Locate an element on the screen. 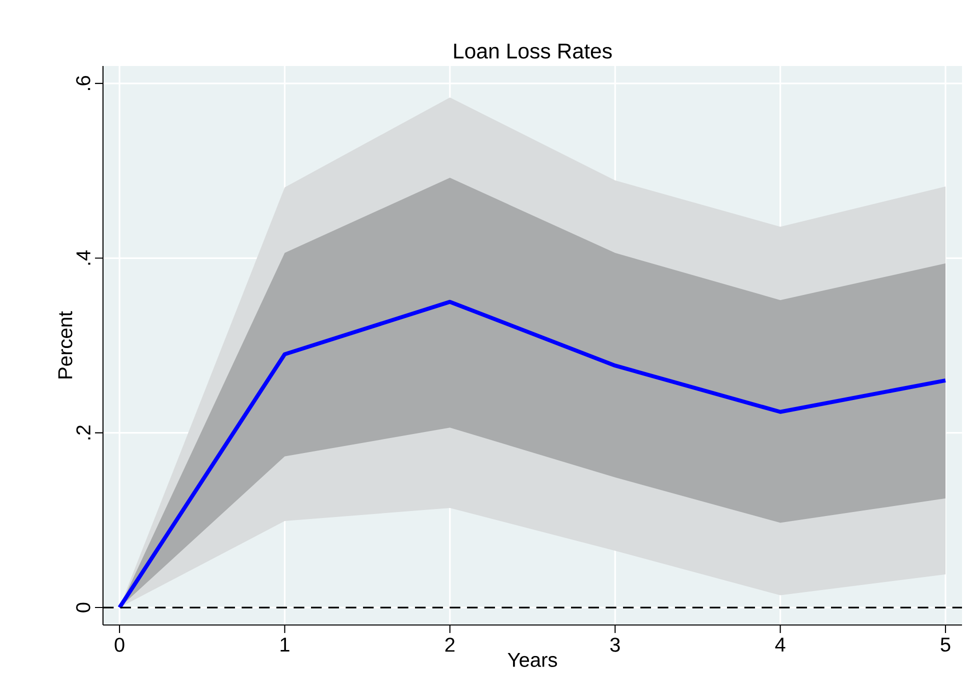  x-tick-label: 0 is located at coordinates (119, 645).